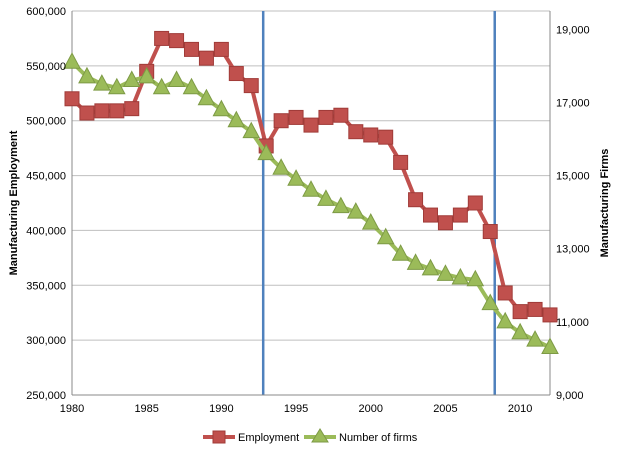  I want to click on legend: Employment Number of firms, so click(310, 436).